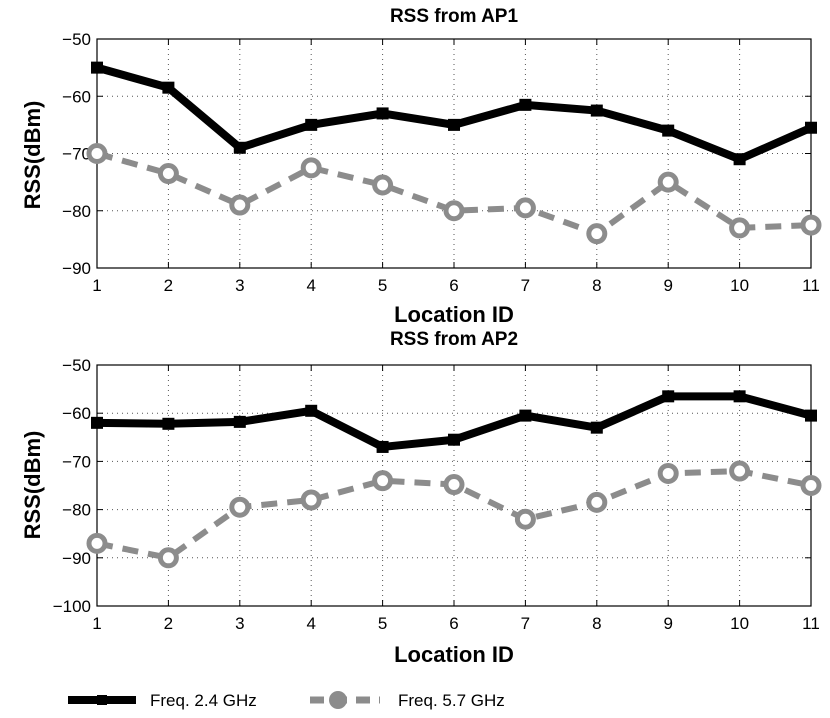 This screenshot has width=830, height=718. What do you see at coordinates (286, 700) in the screenshot?
I see `legend: Freq. 2.4 GHz Freq. 5.7 GHz` at bounding box center [286, 700].